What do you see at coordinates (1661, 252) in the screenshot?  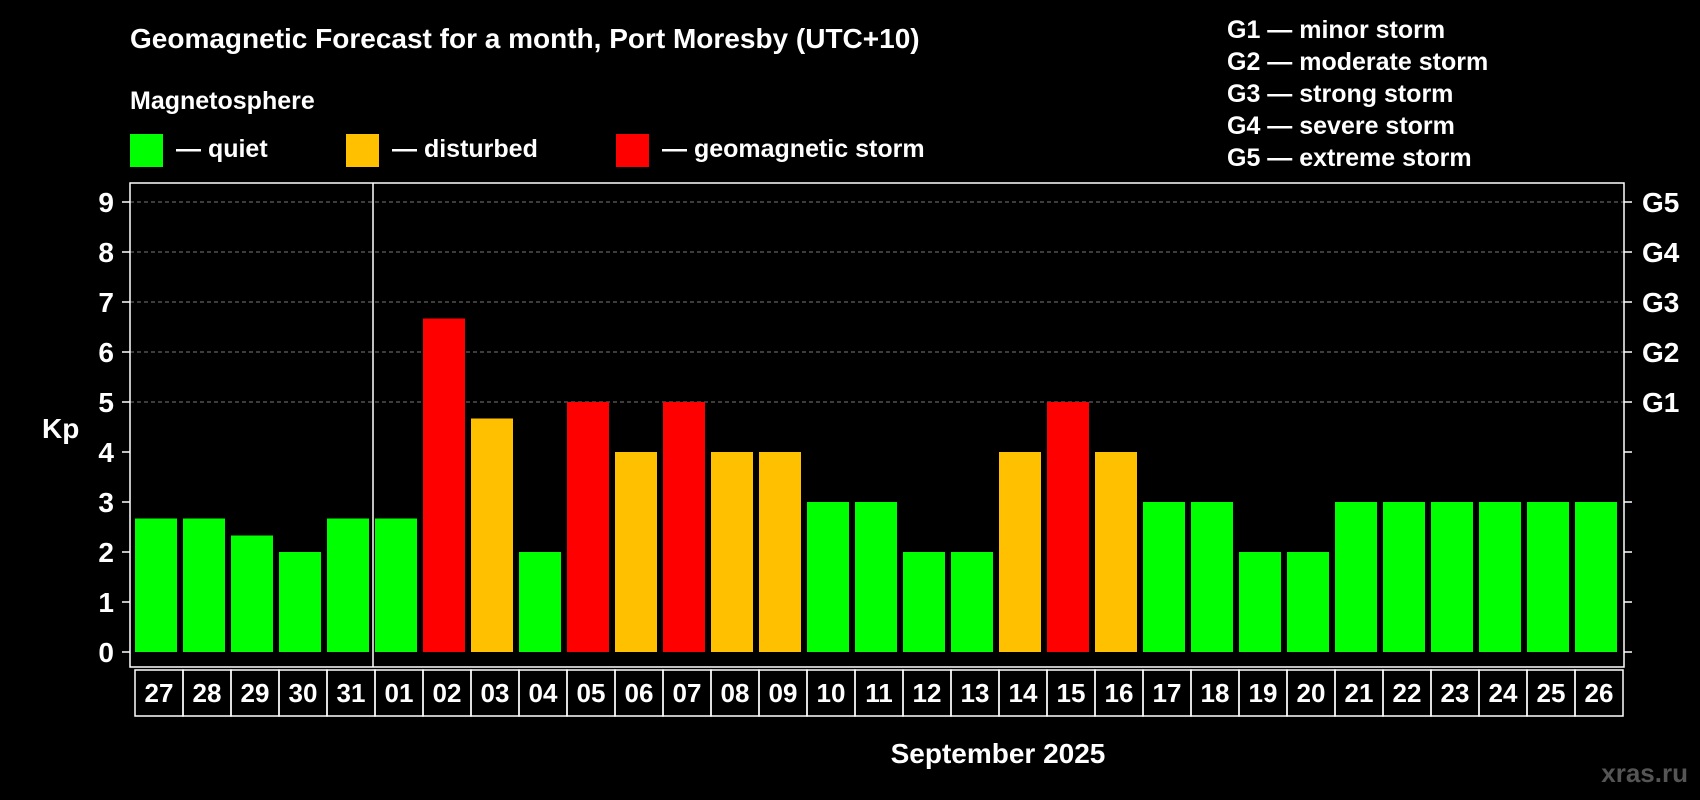 I see `right-tick-label-g4: G4` at bounding box center [1661, 252].